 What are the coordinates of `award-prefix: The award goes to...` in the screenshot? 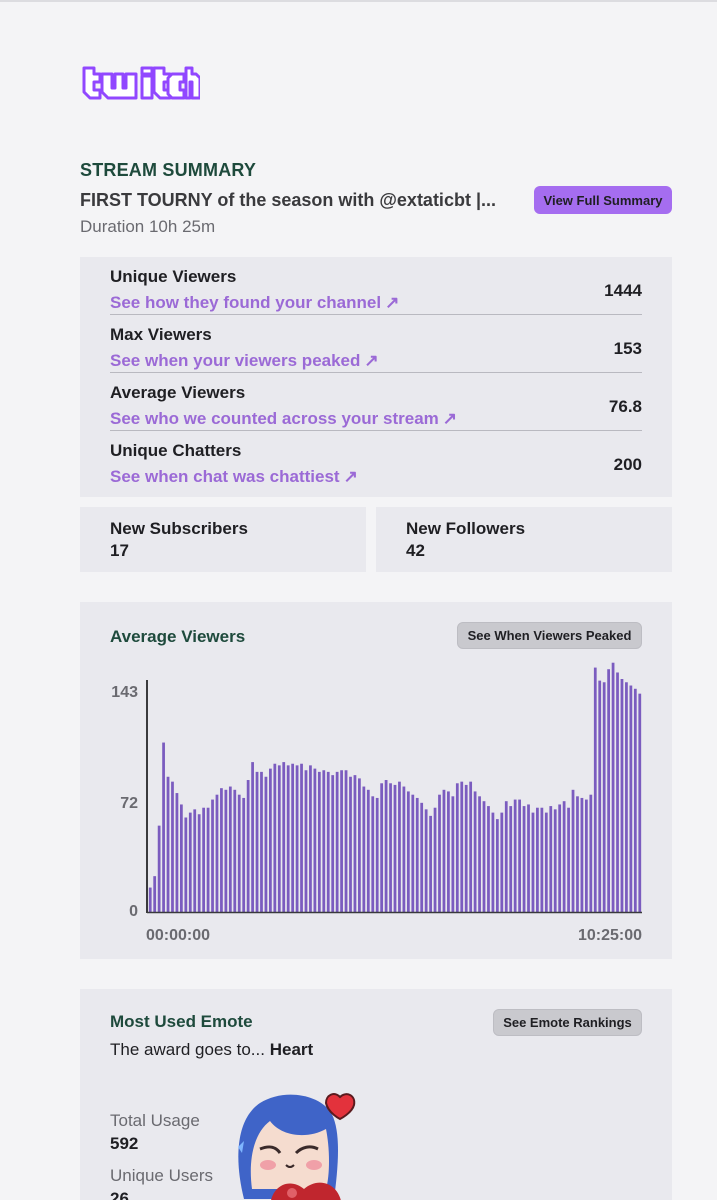 It's located at (187, 1049).